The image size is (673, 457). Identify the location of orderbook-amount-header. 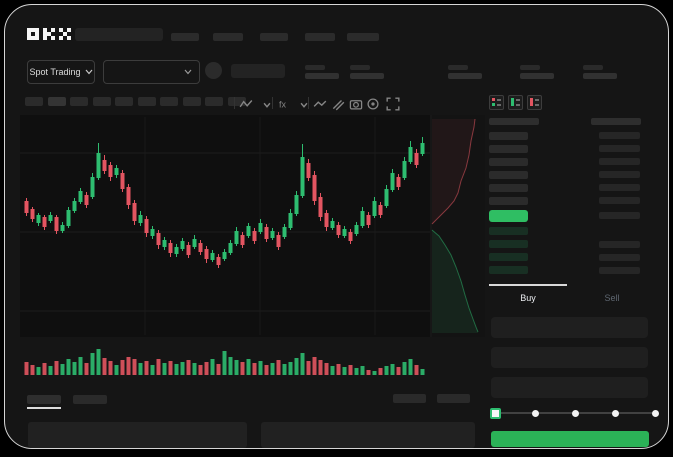
(616, 121).